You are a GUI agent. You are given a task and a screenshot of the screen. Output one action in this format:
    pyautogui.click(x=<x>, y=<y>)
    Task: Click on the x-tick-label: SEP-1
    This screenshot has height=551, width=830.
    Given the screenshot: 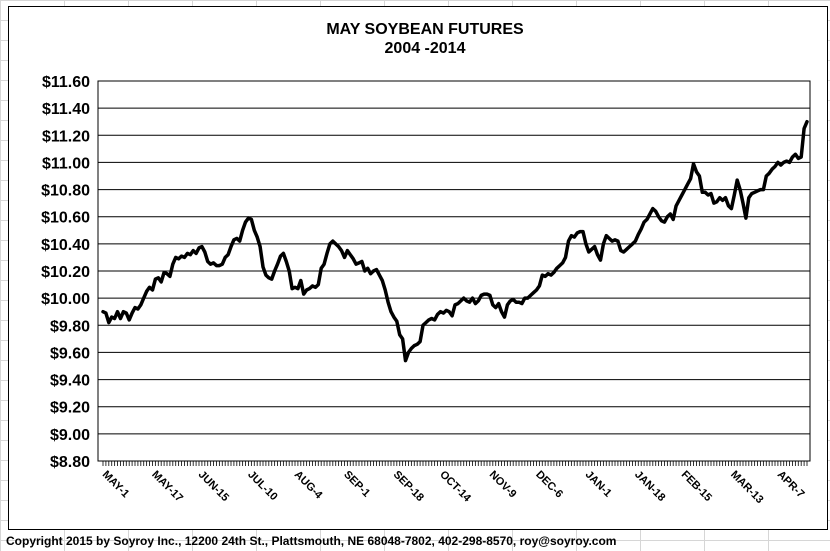 What is the action you would take?
    pyautogui.click(x=356, y=484)
    